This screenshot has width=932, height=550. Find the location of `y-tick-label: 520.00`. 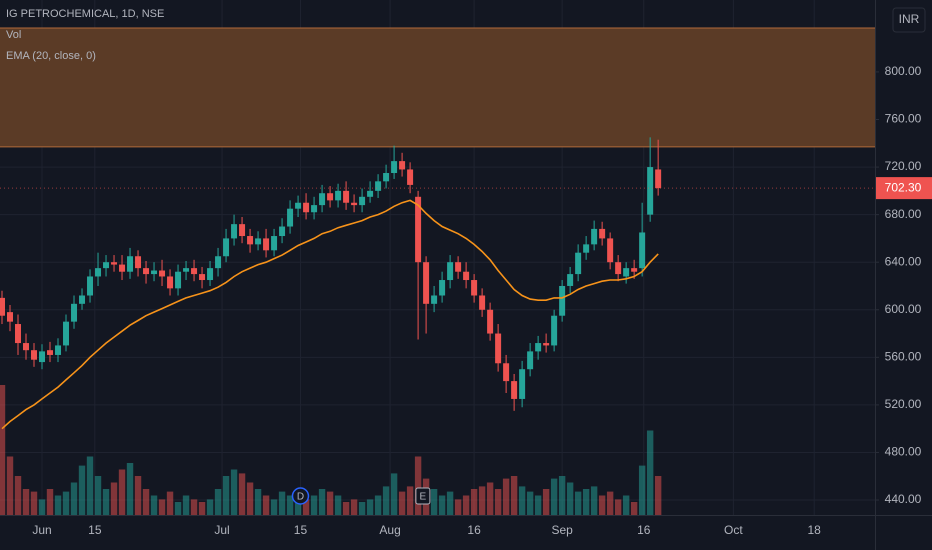

y-tick-label: 520.00 is located at coordinates (903, 404).